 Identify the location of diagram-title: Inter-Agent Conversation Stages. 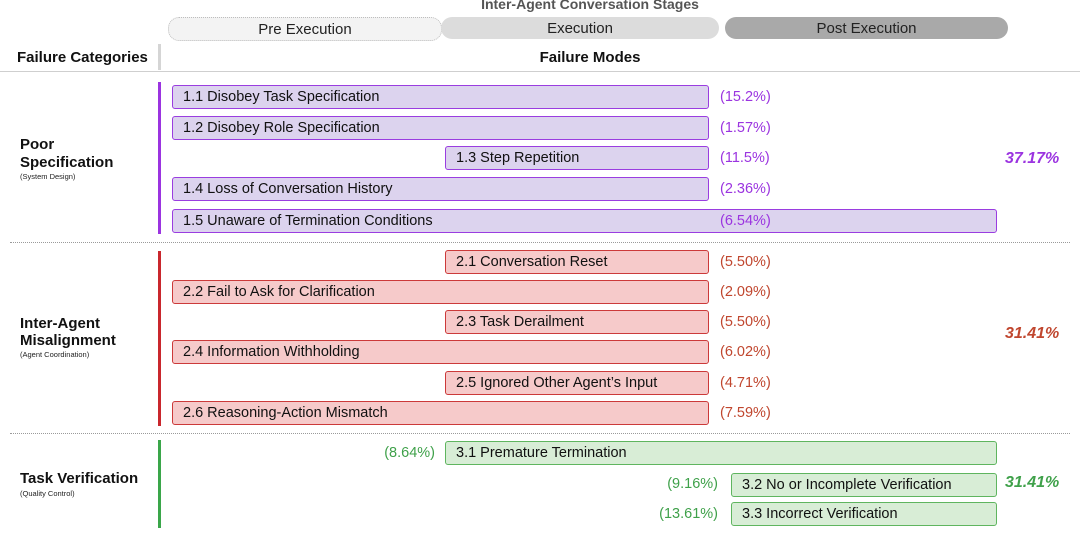
(590, 6).